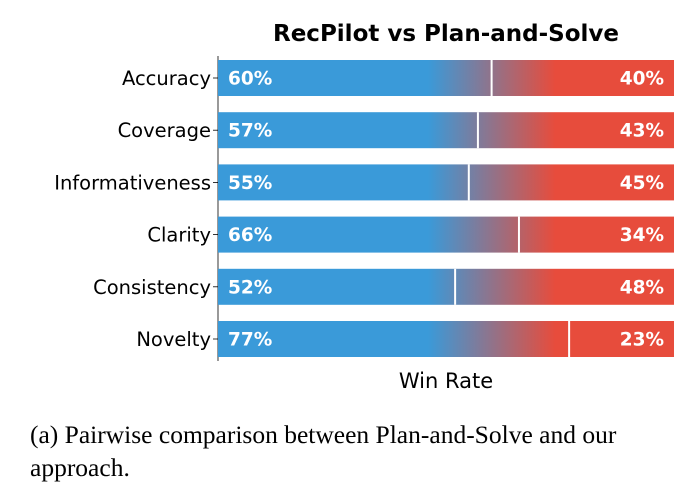 The height and width of the screenshot is (486, 696). Describe the element at coordinates (250, 131) in the screenshot. I see `data-label-left: 57%` at that location.